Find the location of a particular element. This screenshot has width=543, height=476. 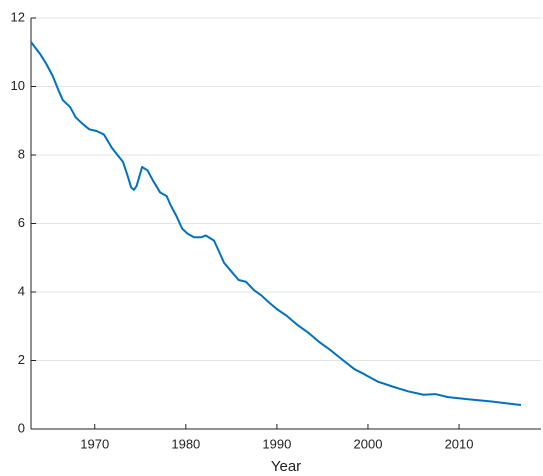

x-tick-label: 1980 is located at coordinates (185, 443).